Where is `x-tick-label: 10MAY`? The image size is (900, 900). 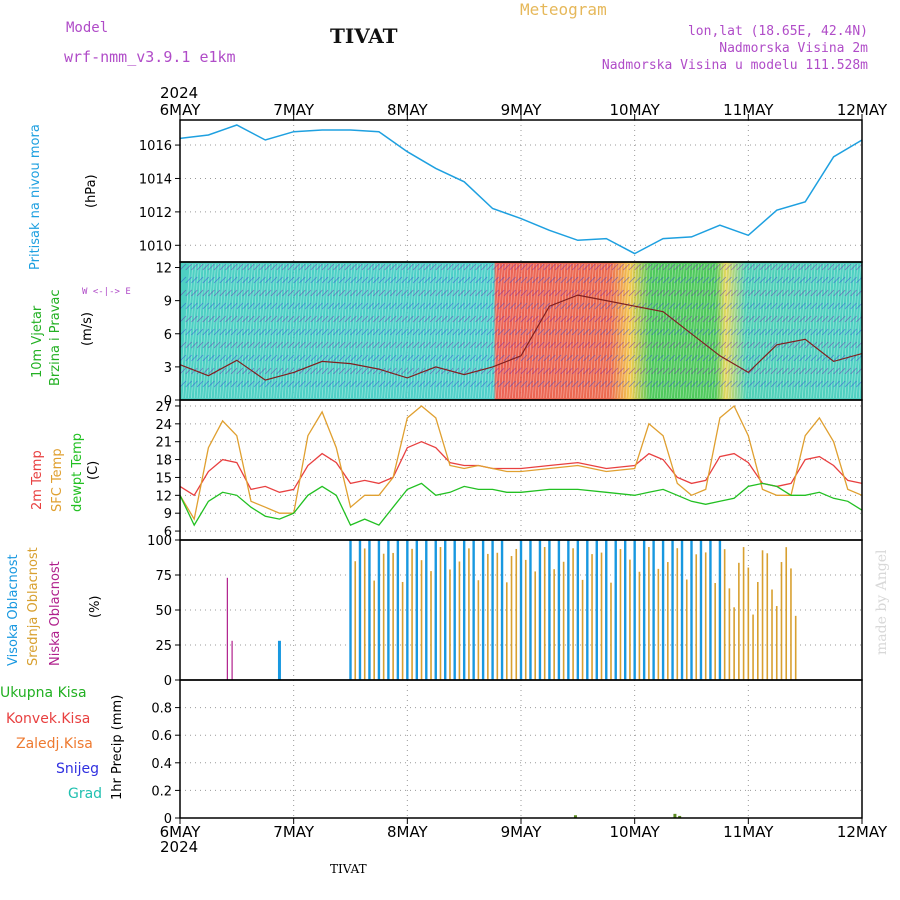
x-tick-label: 10MAY is located at coordinates (635, 832).